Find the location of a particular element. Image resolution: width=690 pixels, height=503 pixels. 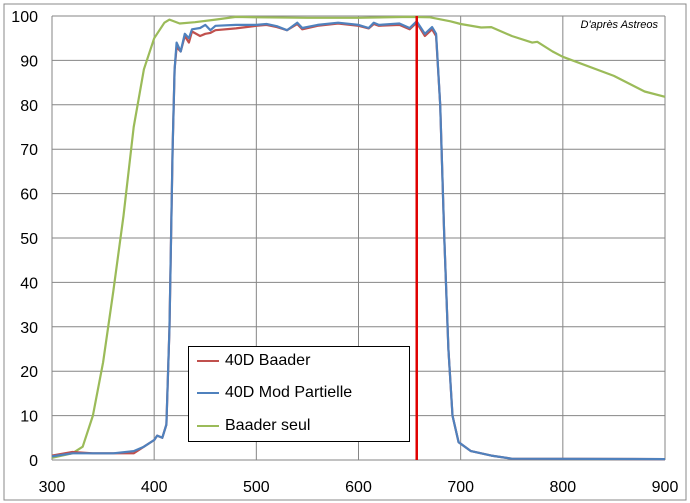

x-tick-label: 900 is located at coordinates (665, 487).